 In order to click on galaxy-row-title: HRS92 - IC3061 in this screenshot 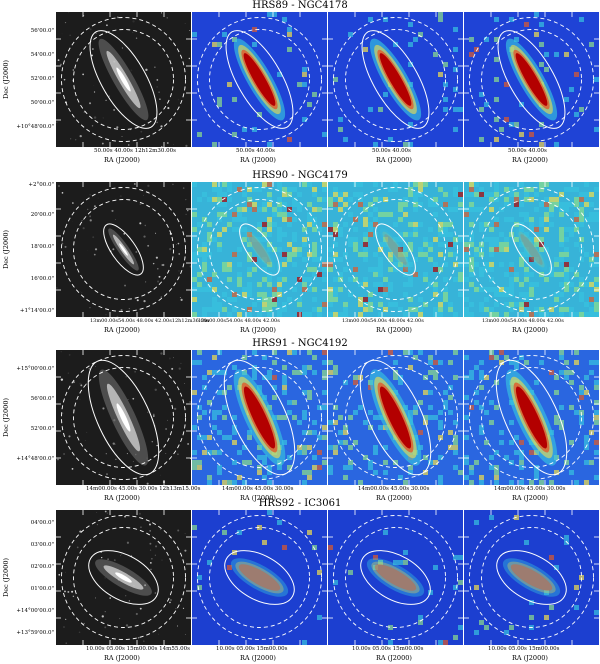, I will do `click(300, 503)`.